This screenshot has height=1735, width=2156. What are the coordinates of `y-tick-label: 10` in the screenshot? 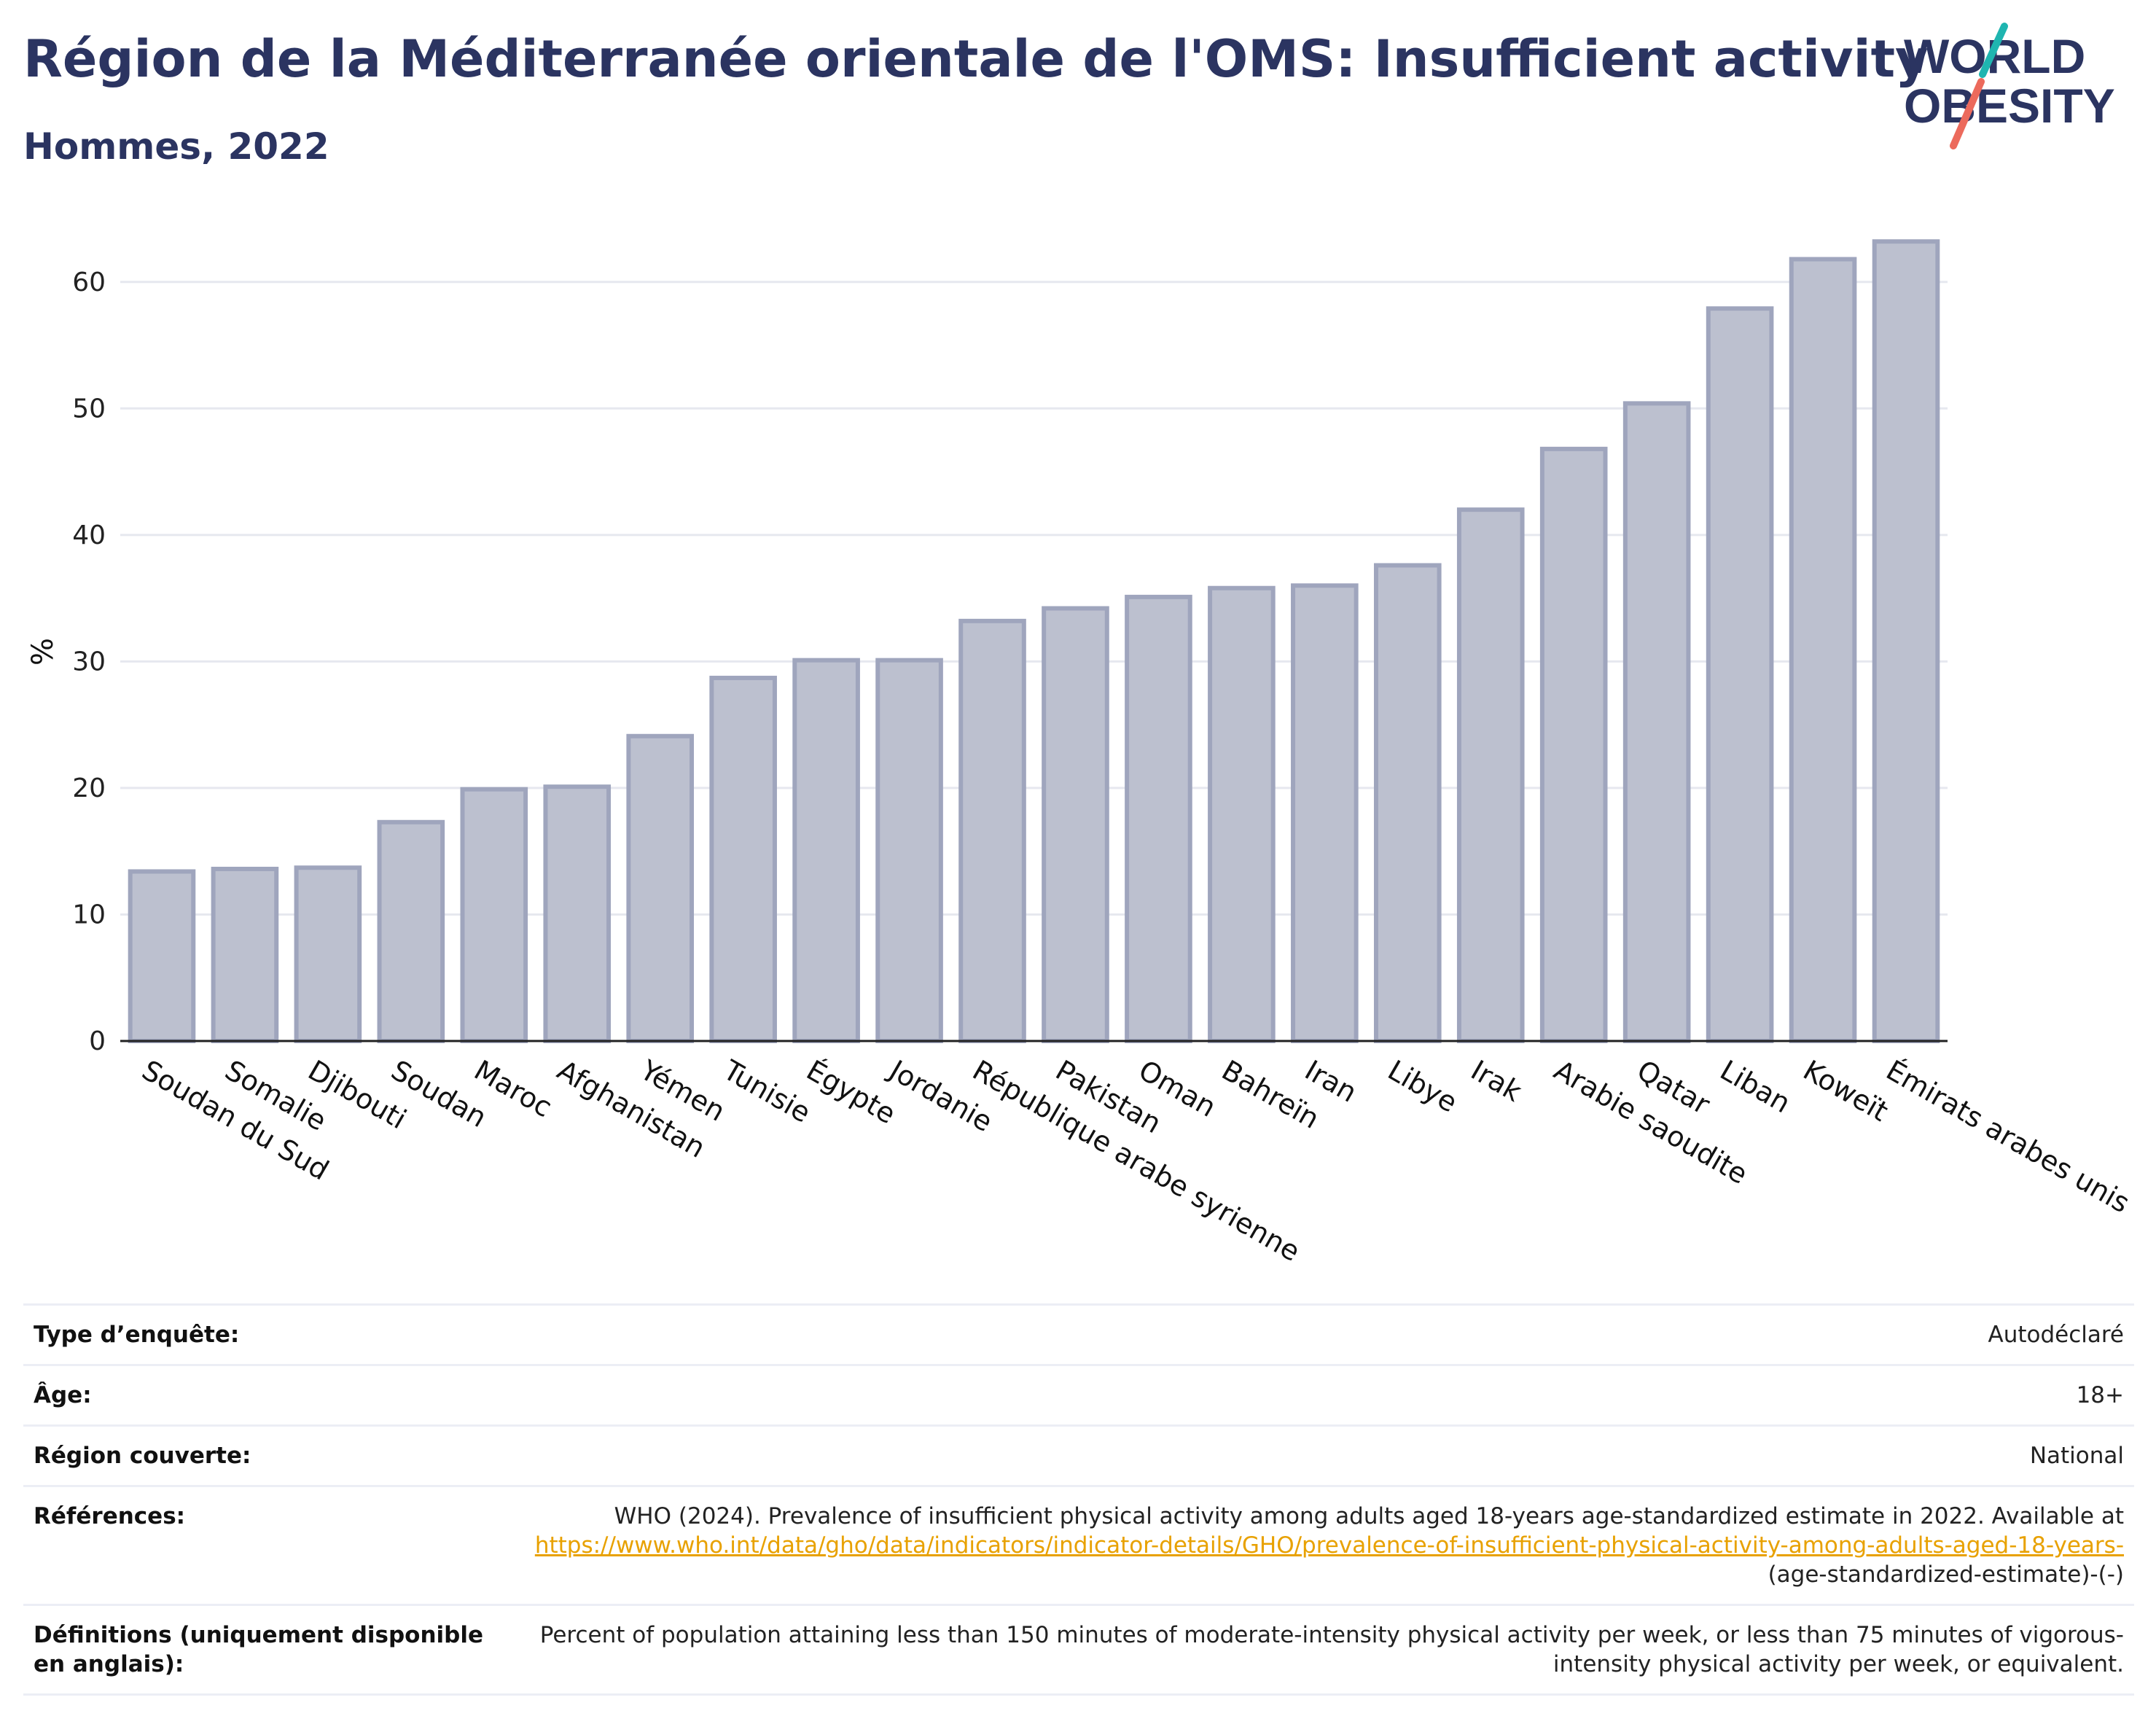 It's located at (89, 914).